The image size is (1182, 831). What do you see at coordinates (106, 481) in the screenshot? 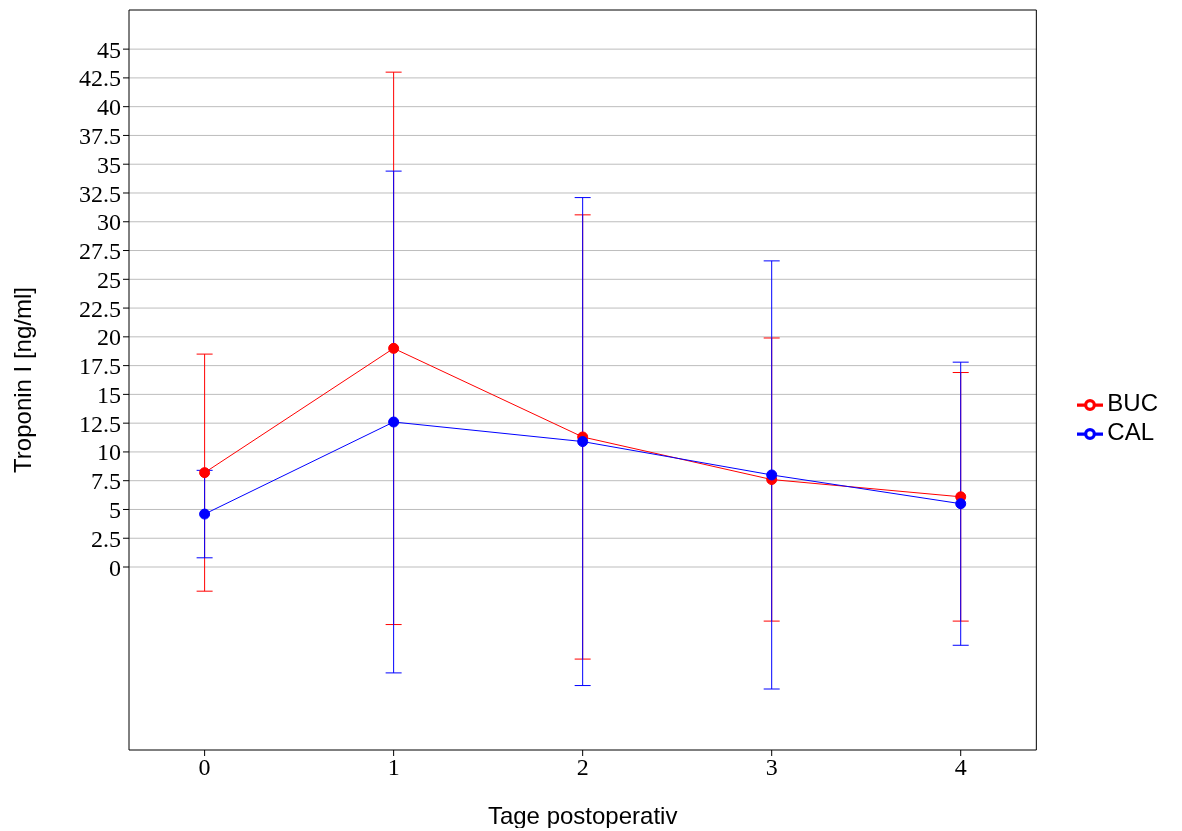
I see `y-tick-label: 7.5` at bounding box center [106, 481].